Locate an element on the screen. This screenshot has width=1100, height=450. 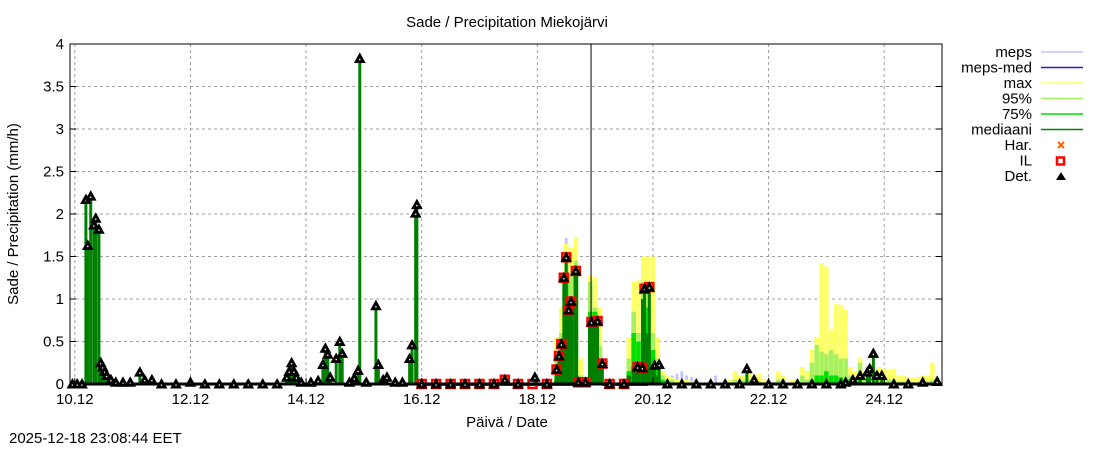
y-tick-label: 1.5 is located at coordinates (53, 257).